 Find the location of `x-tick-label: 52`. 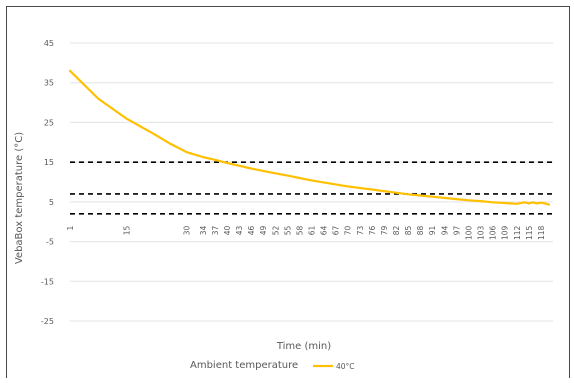

x-tick-label: 52 is located at coordinates (275, 230).